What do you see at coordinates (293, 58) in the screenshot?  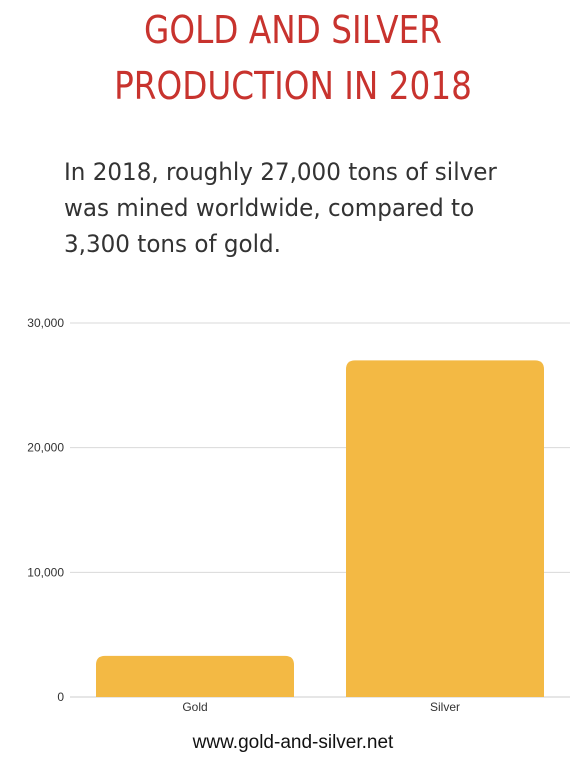 I see `page-title: GOLD AND SILVER PRODUCTION IN 2018` at bounding box center [293, 58].